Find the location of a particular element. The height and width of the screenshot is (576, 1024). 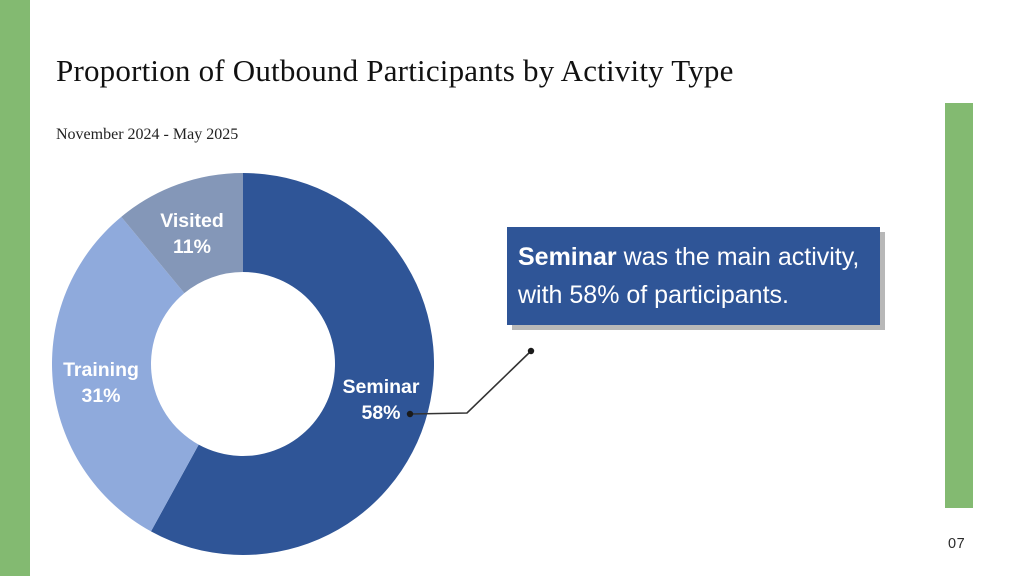

donut-segment-visited is located at coordinates (182, 233).